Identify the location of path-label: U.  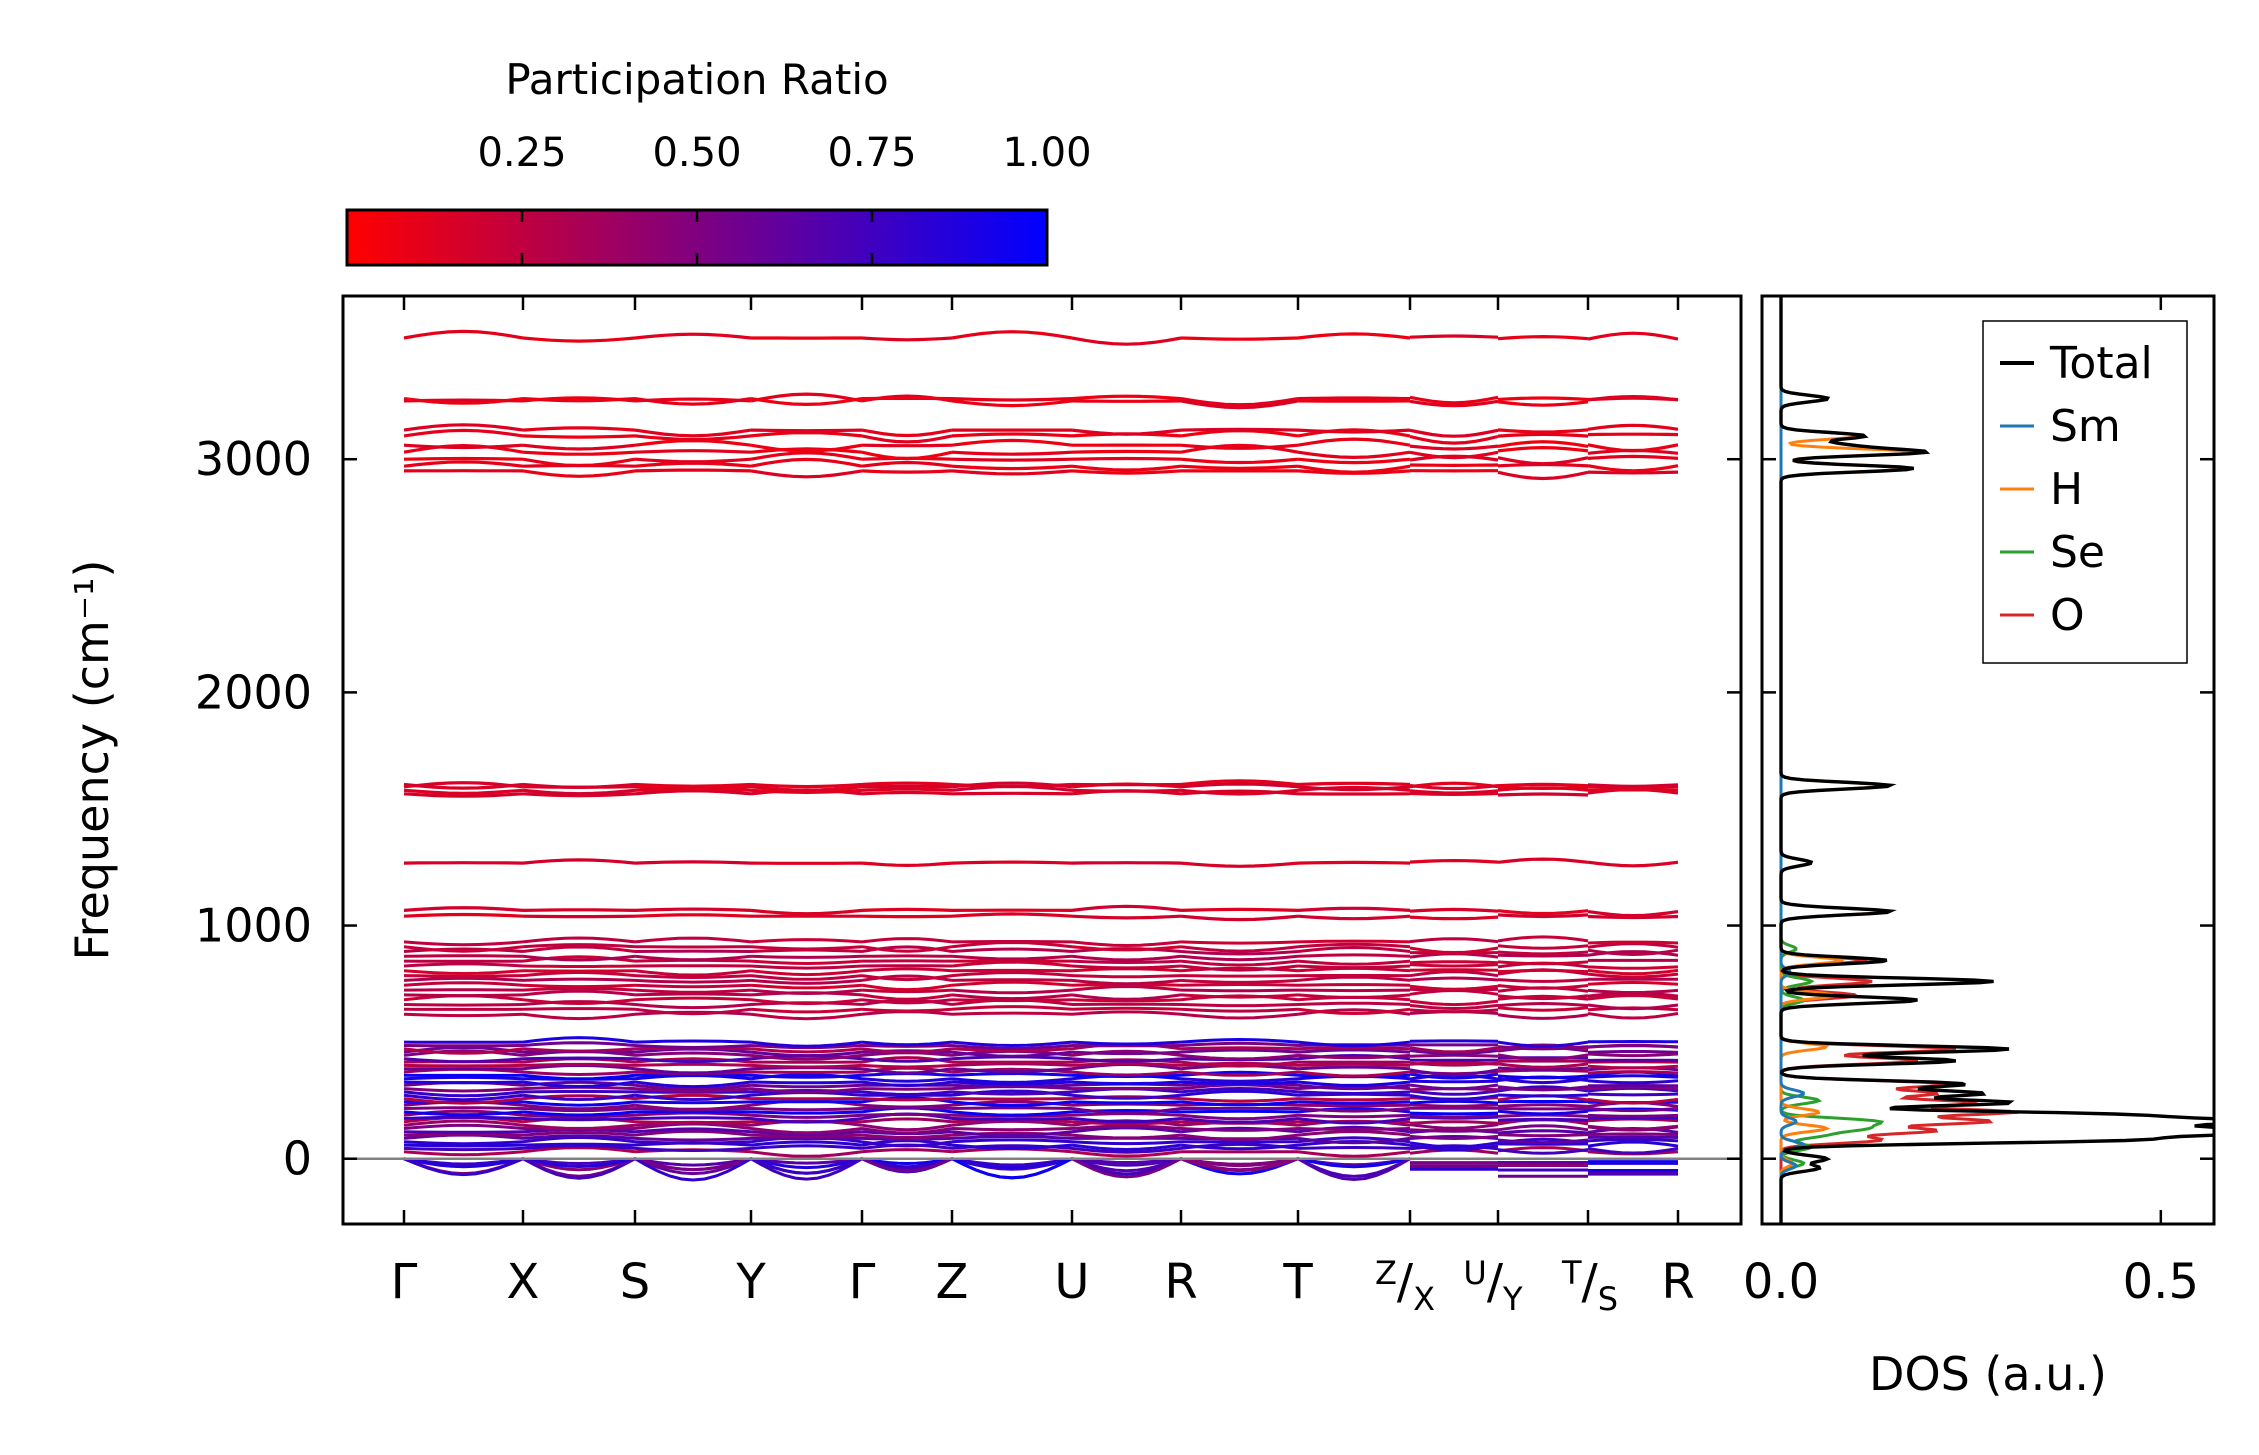
(1071, 1282).